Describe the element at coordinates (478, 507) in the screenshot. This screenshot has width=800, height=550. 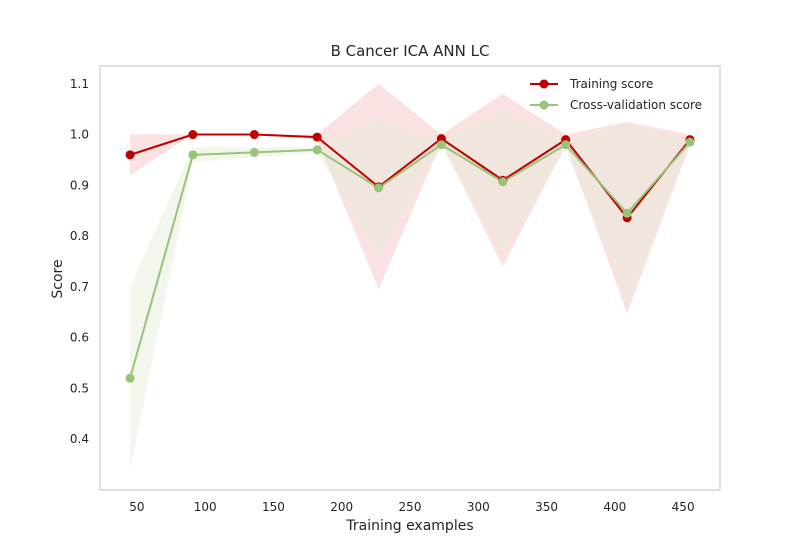
I see `x-tick-label: 300` at that location.